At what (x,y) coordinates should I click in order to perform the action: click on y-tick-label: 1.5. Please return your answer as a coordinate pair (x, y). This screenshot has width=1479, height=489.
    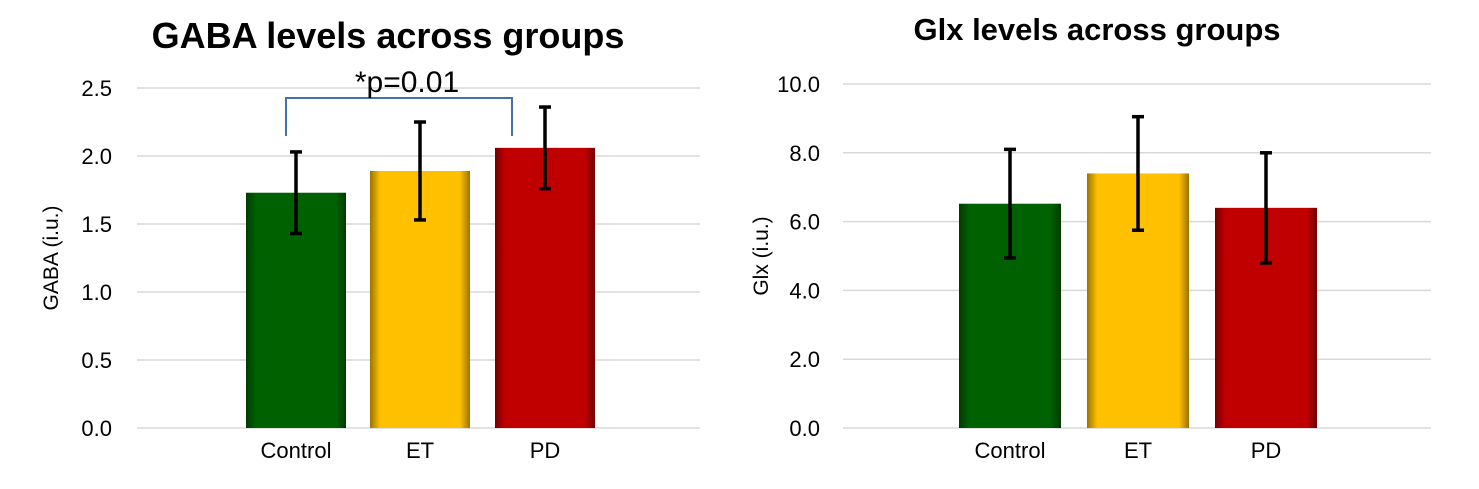
    Looking at the image, I should click on (96, 224).